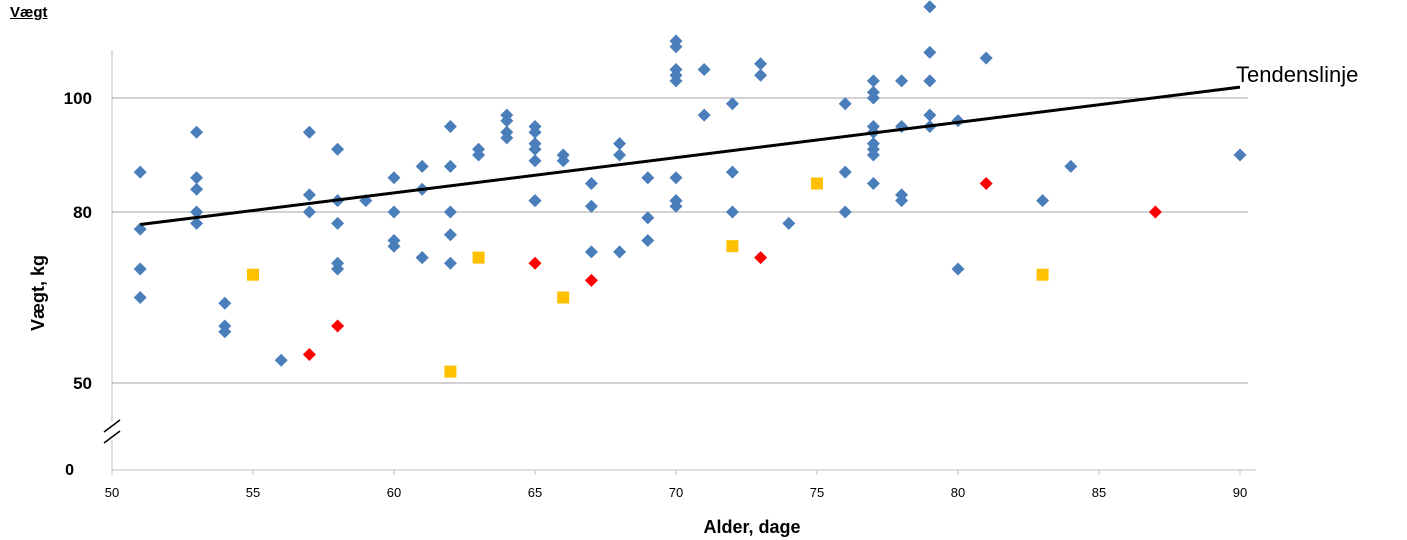 Image resolution: width=1407 pixels, height=540 pixels. I want to click on x-tick-label: 60, so click(394, 492).